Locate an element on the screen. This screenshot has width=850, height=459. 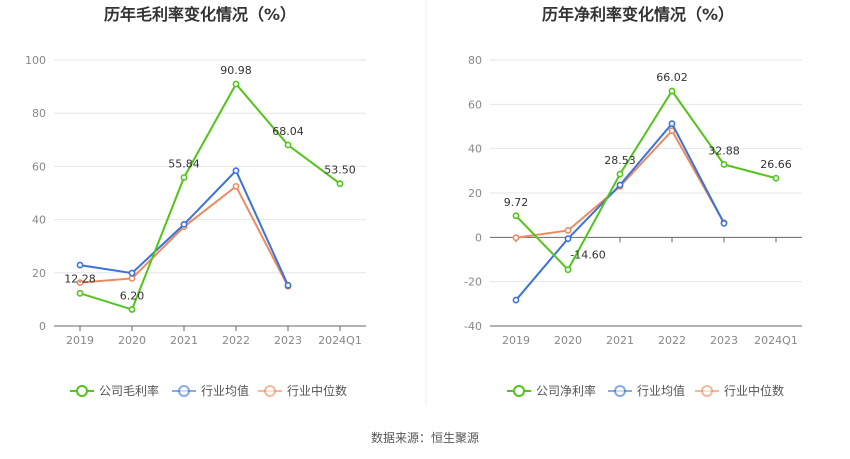
data-label: 28.53 is located at coordinates (620, 160).